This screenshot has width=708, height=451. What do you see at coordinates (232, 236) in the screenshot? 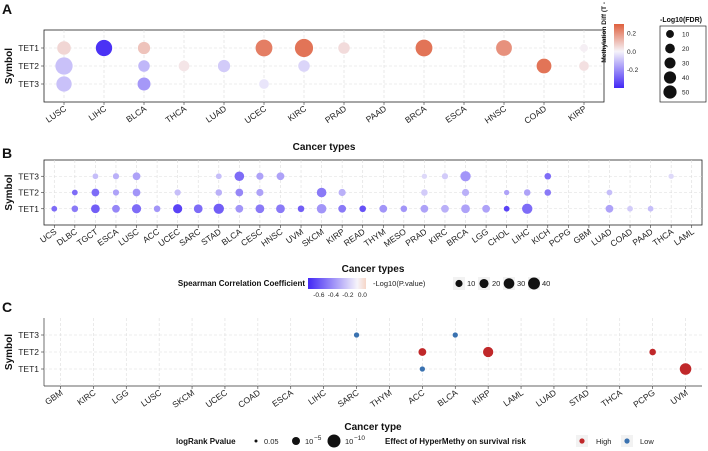
I see `panel-b-x-tick-label: BLCA` at bounding box center [232, 236].